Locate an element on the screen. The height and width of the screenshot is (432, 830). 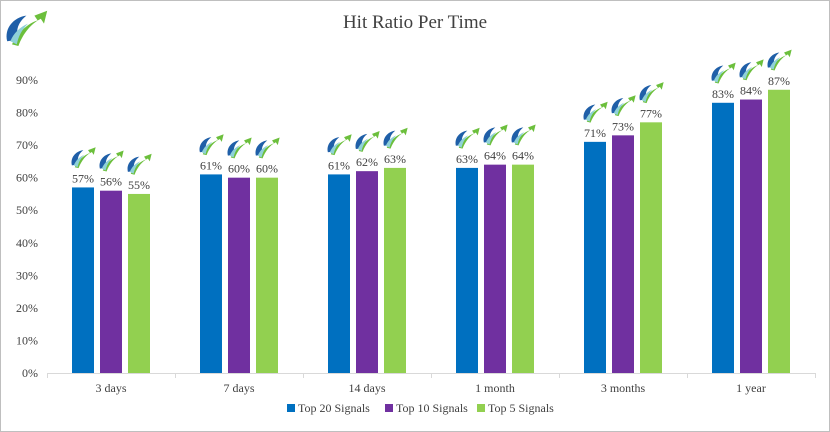
data-label: 73% is located at coordinates (623, 126).